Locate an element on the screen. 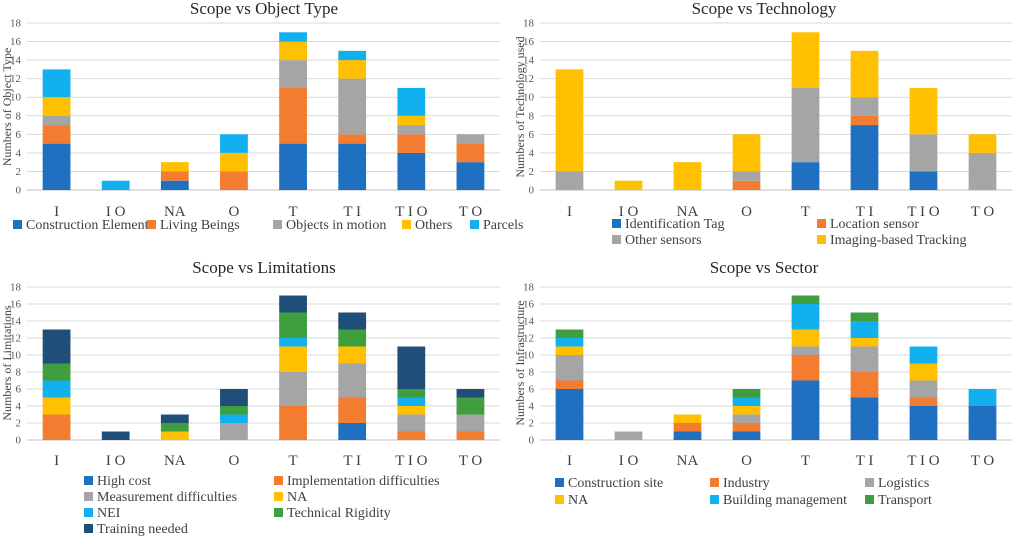 Image resolution: width=1024 pixels, height=543 pixels. legend-label: NA is located at coordinates (297, 497).